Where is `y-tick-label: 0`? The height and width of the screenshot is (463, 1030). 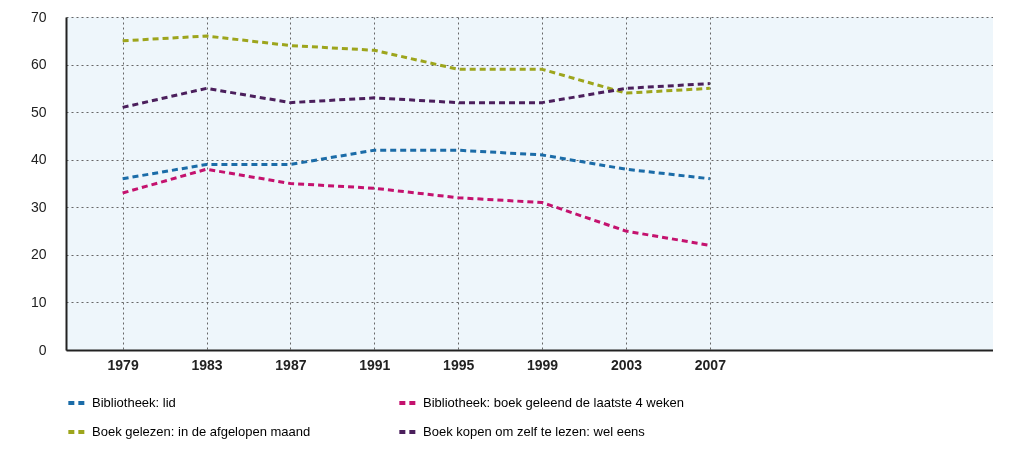 y-tick-label: 0 is located at coordinates (42, 349).